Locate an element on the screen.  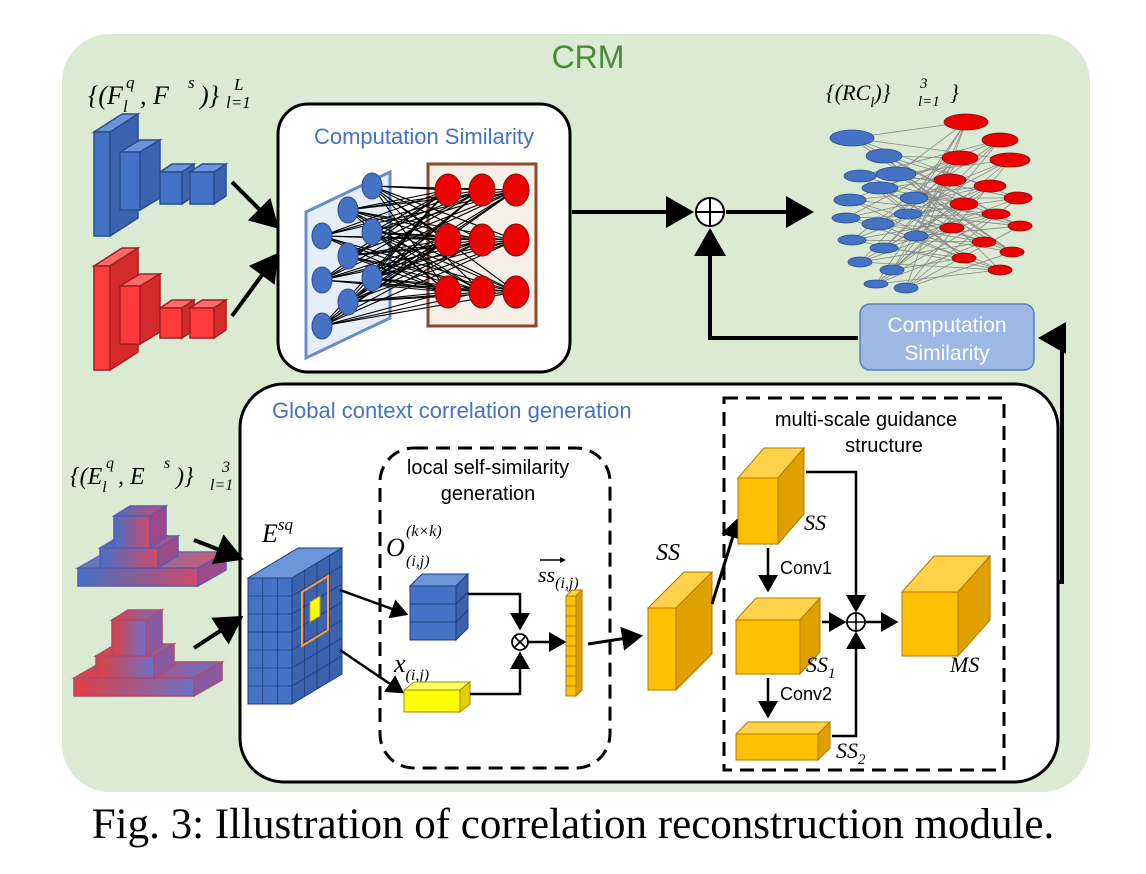
global-context-title: Global context correlation generation is located at coordinates (452, 410).